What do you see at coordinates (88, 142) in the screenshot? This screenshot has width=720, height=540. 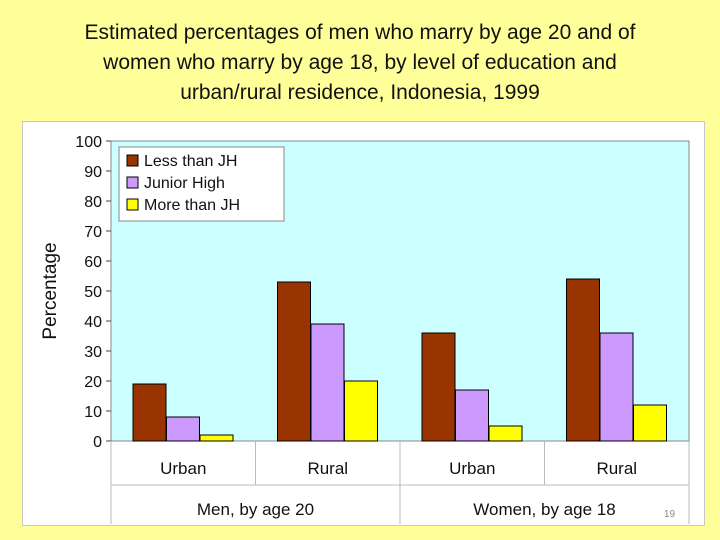 I see `y-tick-label: 100` at bounding box center [88, 142].